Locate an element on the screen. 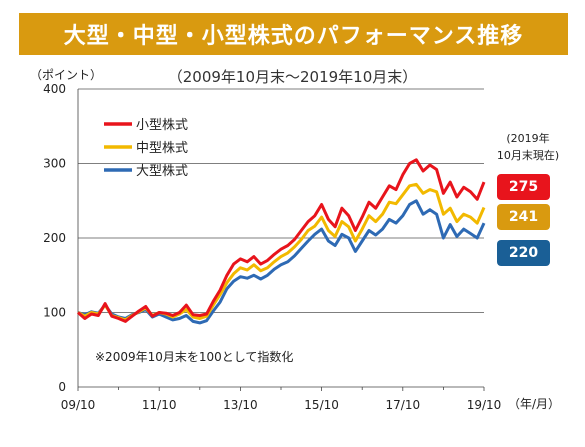  x-tick-label: 15/10 is located at coordinates (321, 405).